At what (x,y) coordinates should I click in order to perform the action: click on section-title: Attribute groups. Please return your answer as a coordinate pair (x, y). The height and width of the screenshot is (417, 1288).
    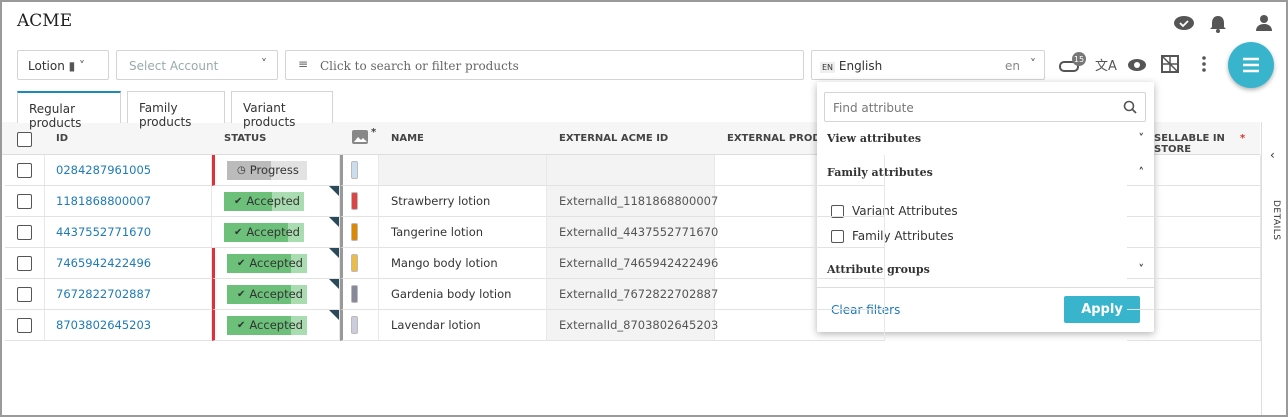
    Looking at the image, I should click on (878, 269).